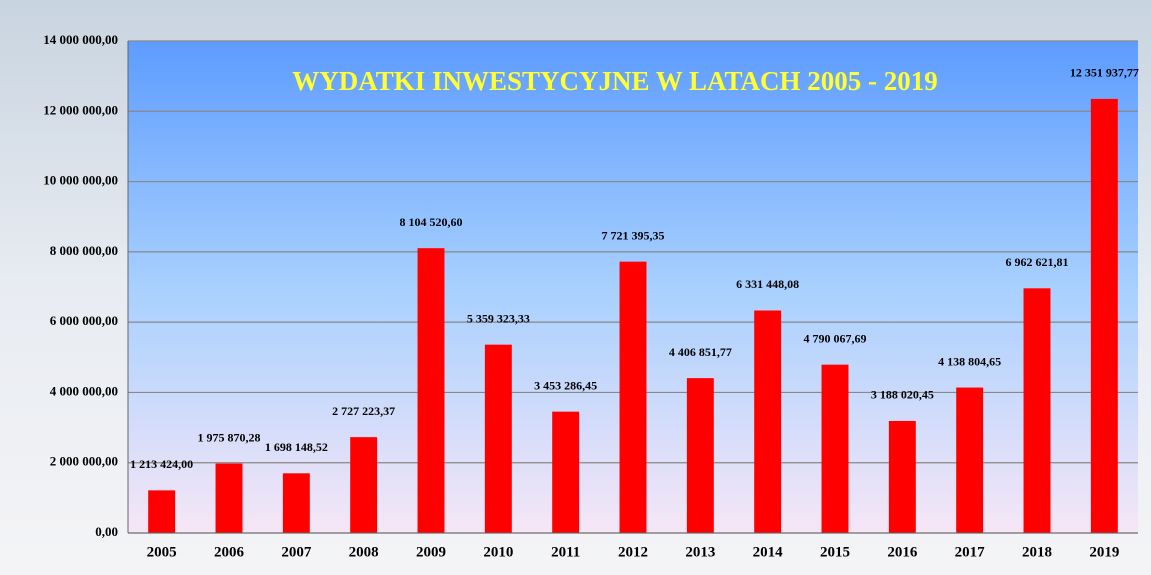 Image resolution: width=1151 pixels, height=575 pixels. Describe the element at coordinates (700, 352) in the screenshot. I see `value-label: 4 406 851,77` at that location.